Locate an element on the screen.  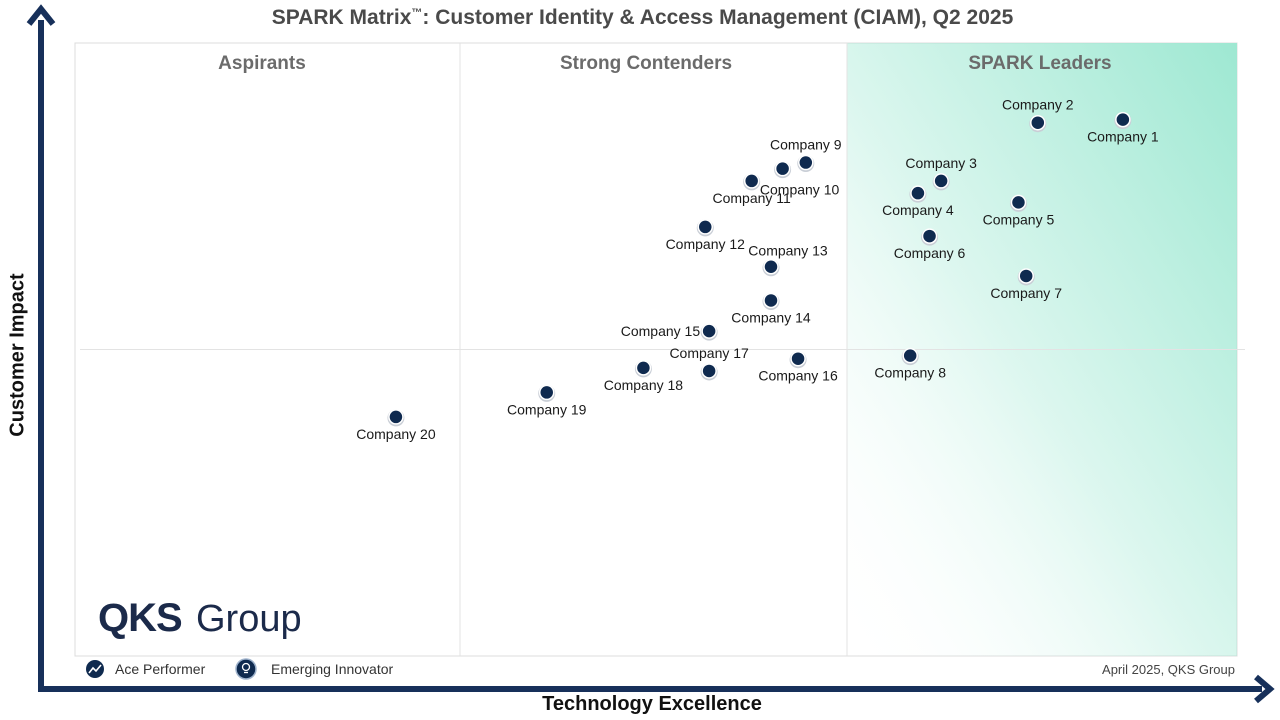
quadrant-label-spark-leaders: SPARK Leaders is located at coordinates (1039, 63).